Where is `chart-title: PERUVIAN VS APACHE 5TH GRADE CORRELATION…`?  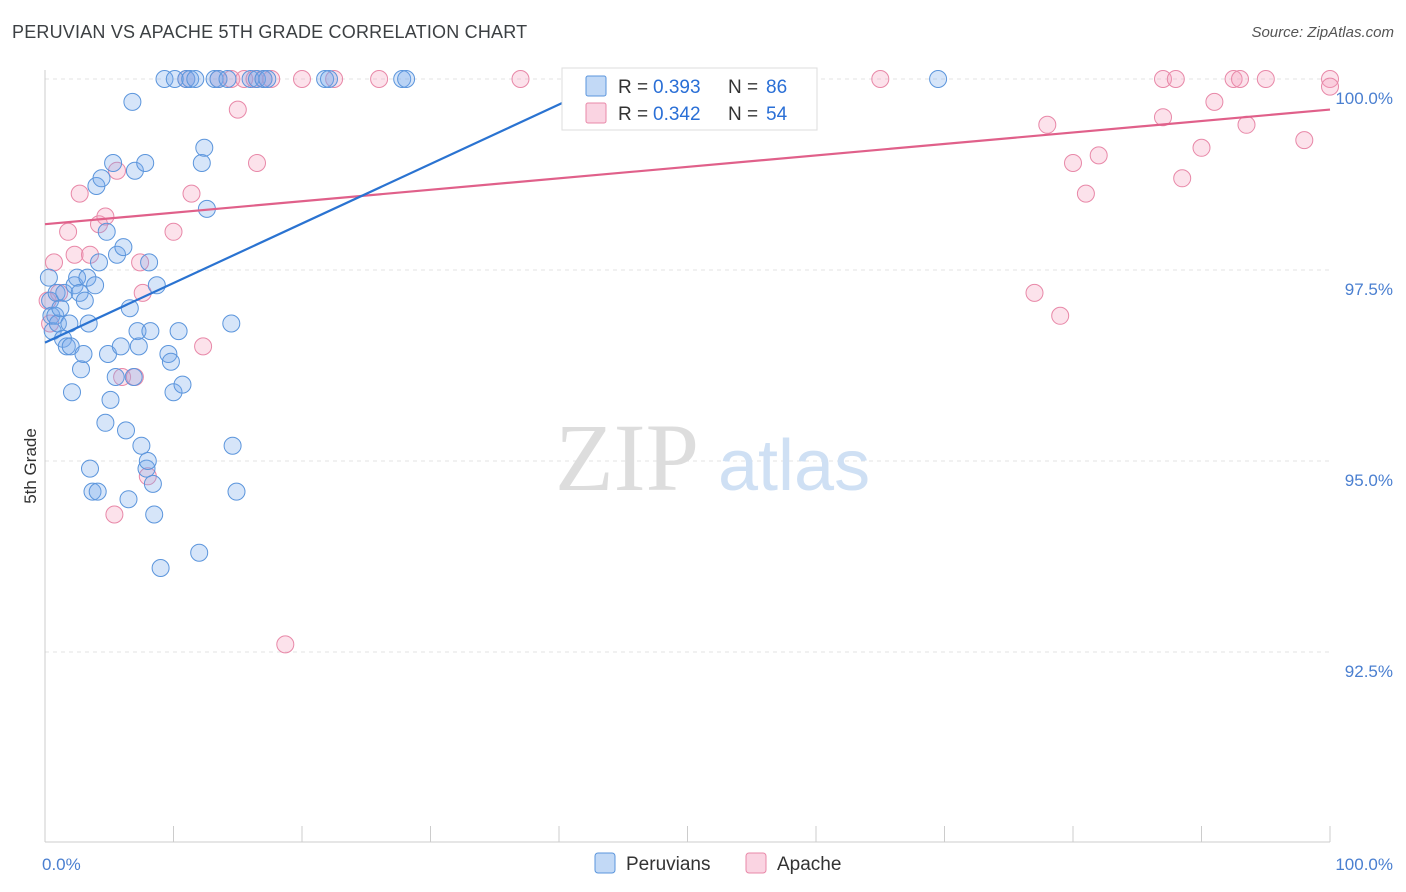 chart-title: PERUVIAN VS APACHE 5TH GRADE CORRELATION… is located at coordinates (270, 32).